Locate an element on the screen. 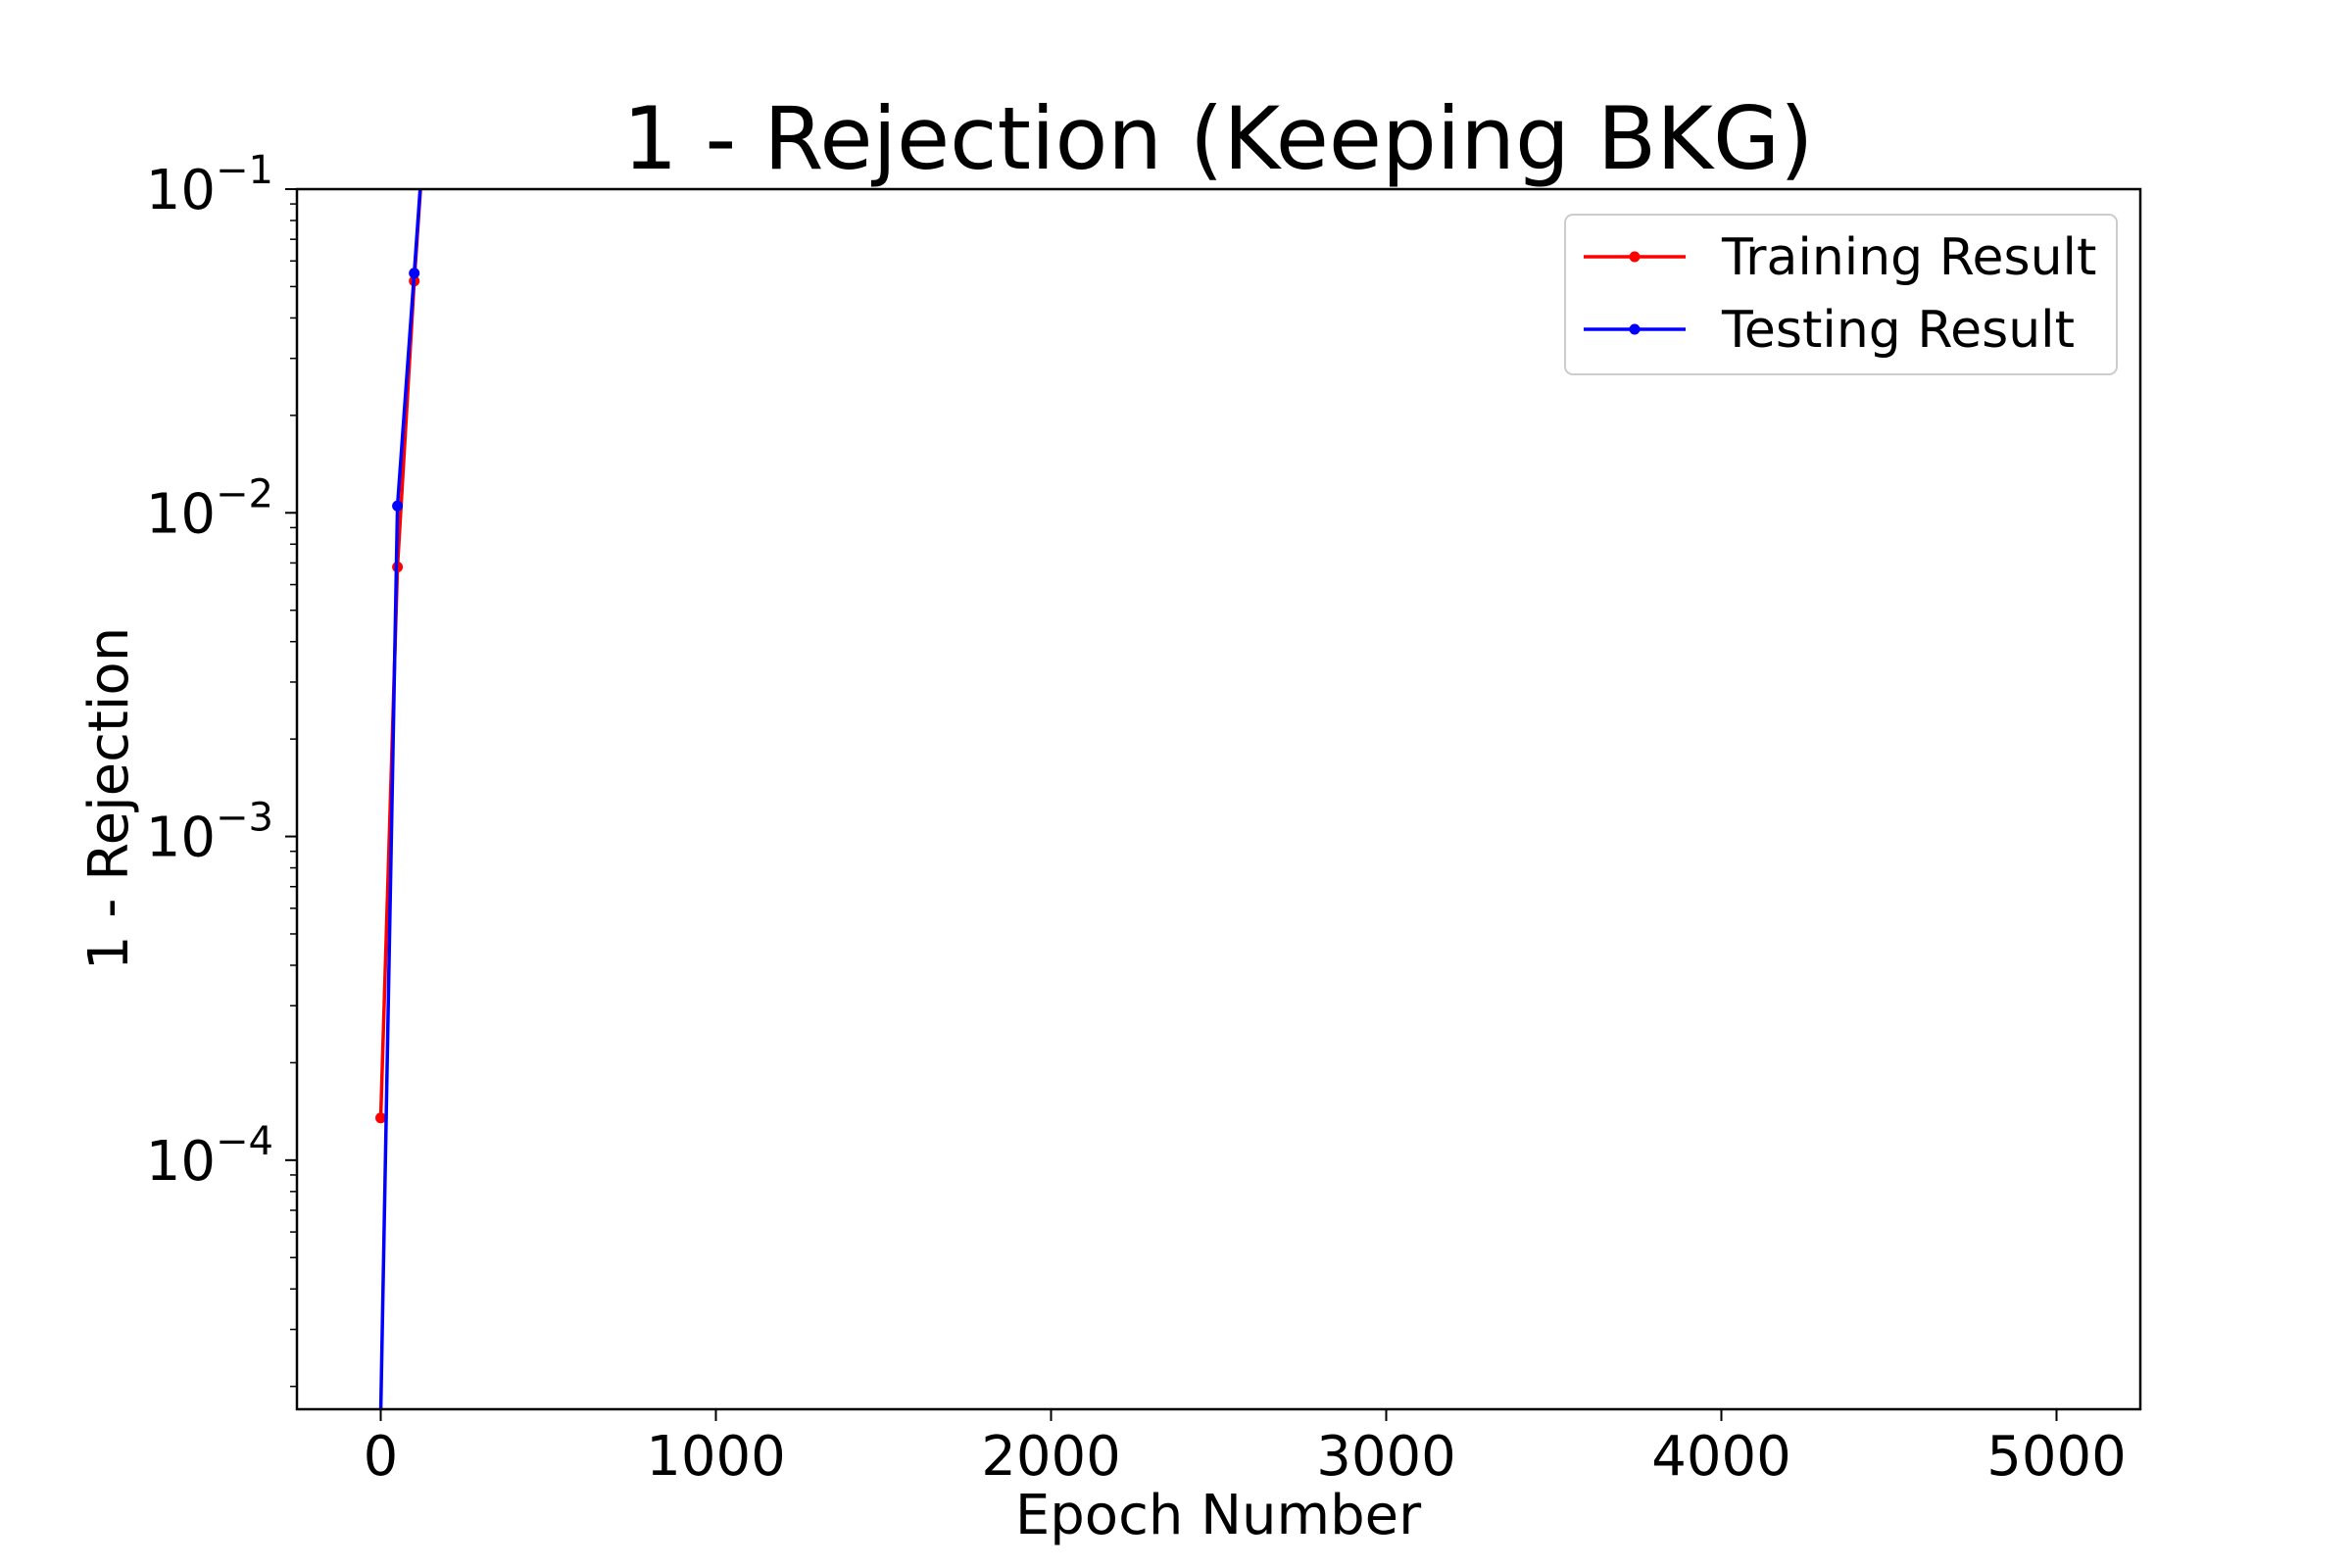  x-tick-label: 1000 is located at coordinates (716, 1457).